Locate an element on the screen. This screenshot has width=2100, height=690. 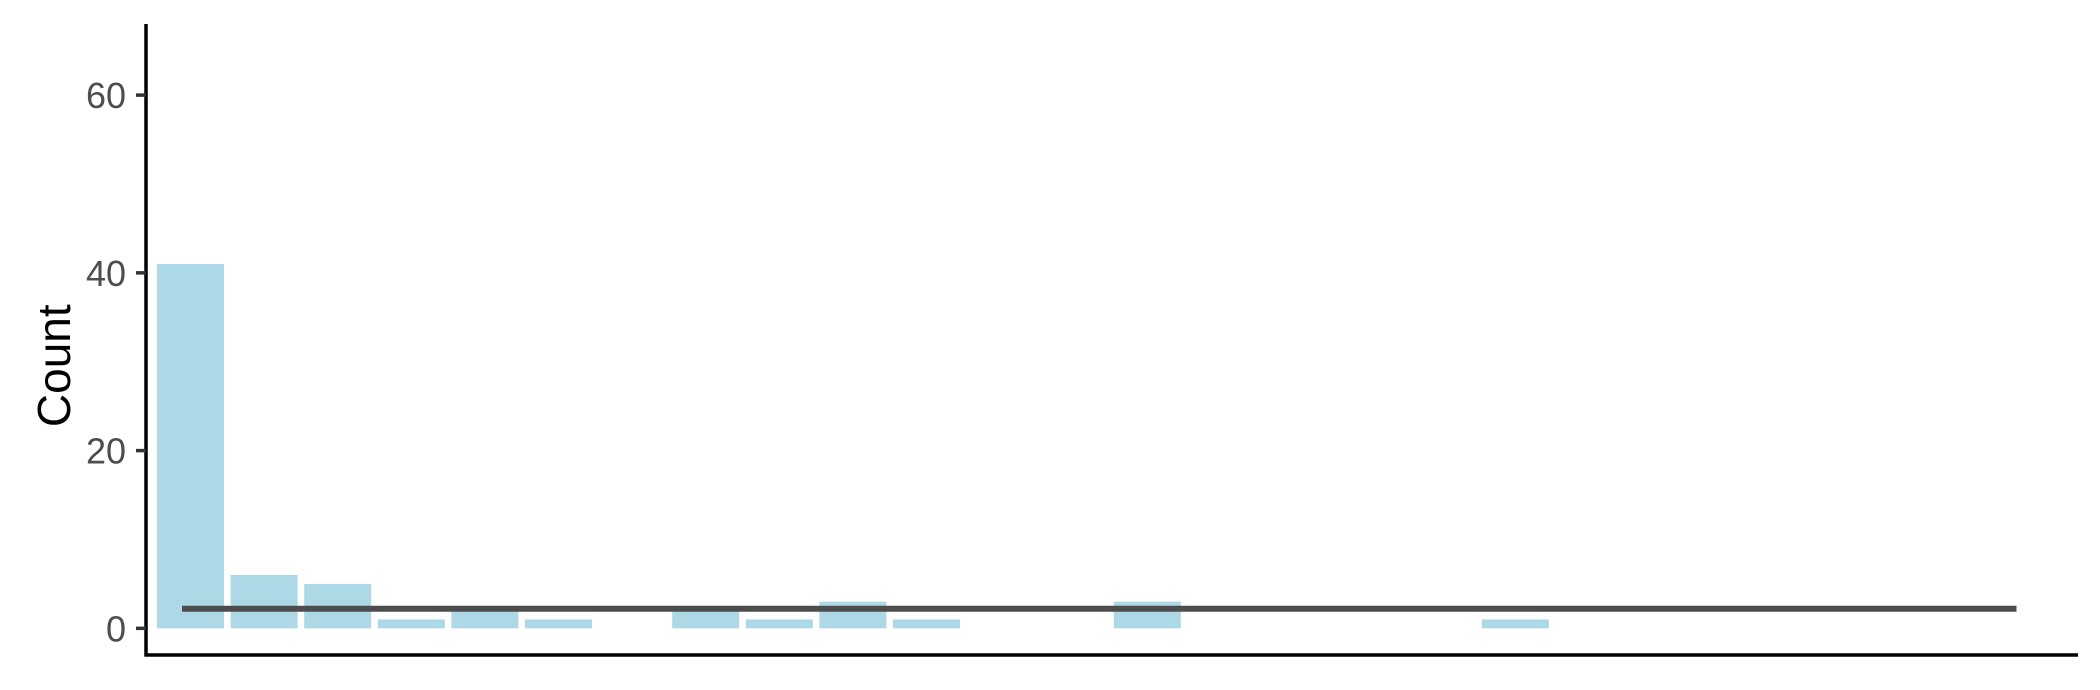
y-tick-label: 60 is located at coordinates (106, 95).